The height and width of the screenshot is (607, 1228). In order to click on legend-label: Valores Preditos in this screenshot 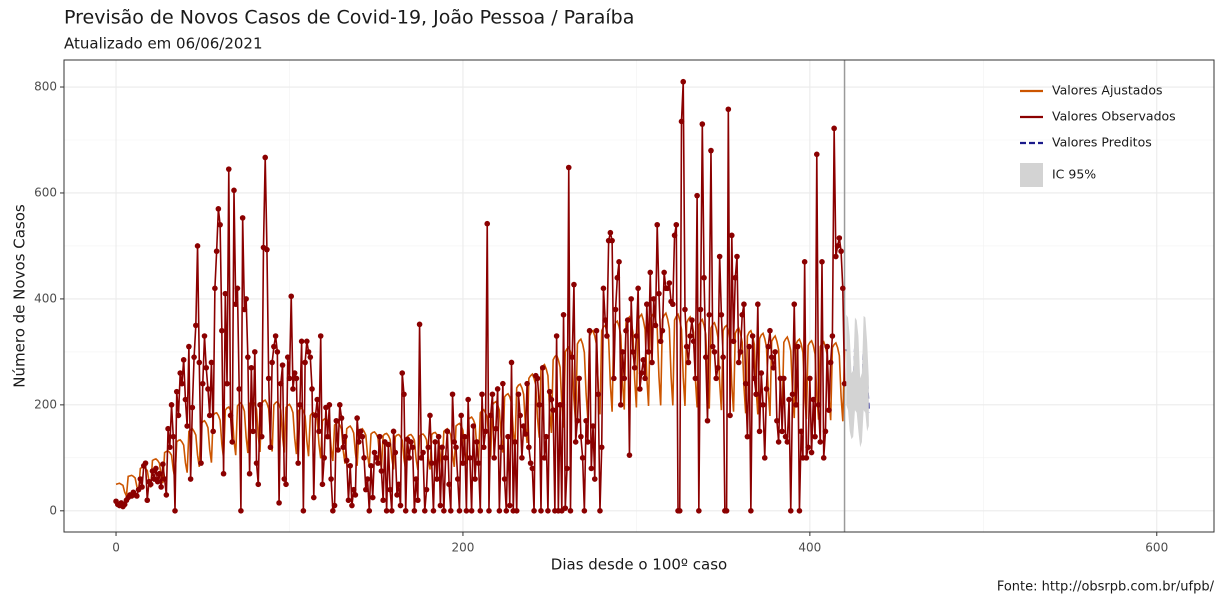, I will do `click(1102, 142)`.